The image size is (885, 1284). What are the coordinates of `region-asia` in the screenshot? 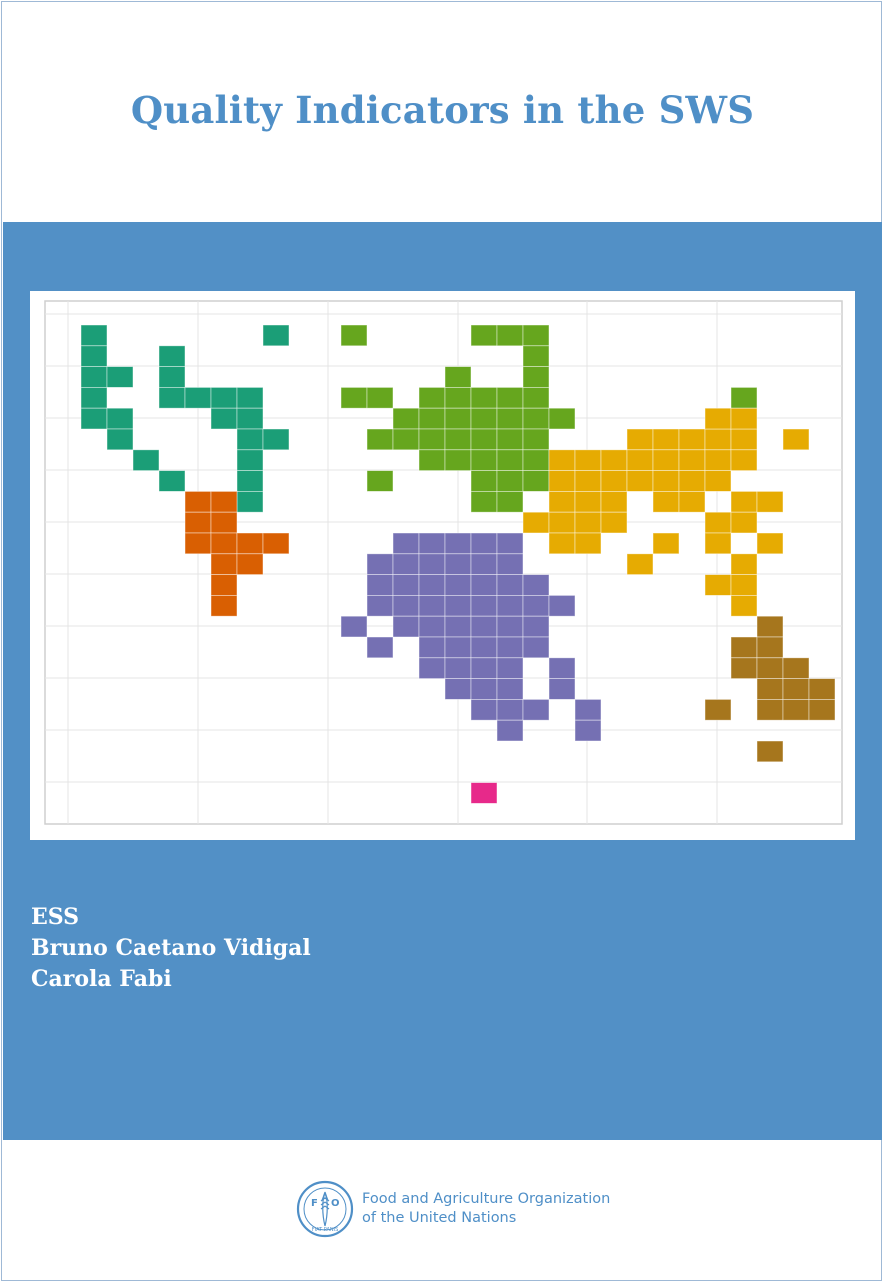 It's located at (666, 512).